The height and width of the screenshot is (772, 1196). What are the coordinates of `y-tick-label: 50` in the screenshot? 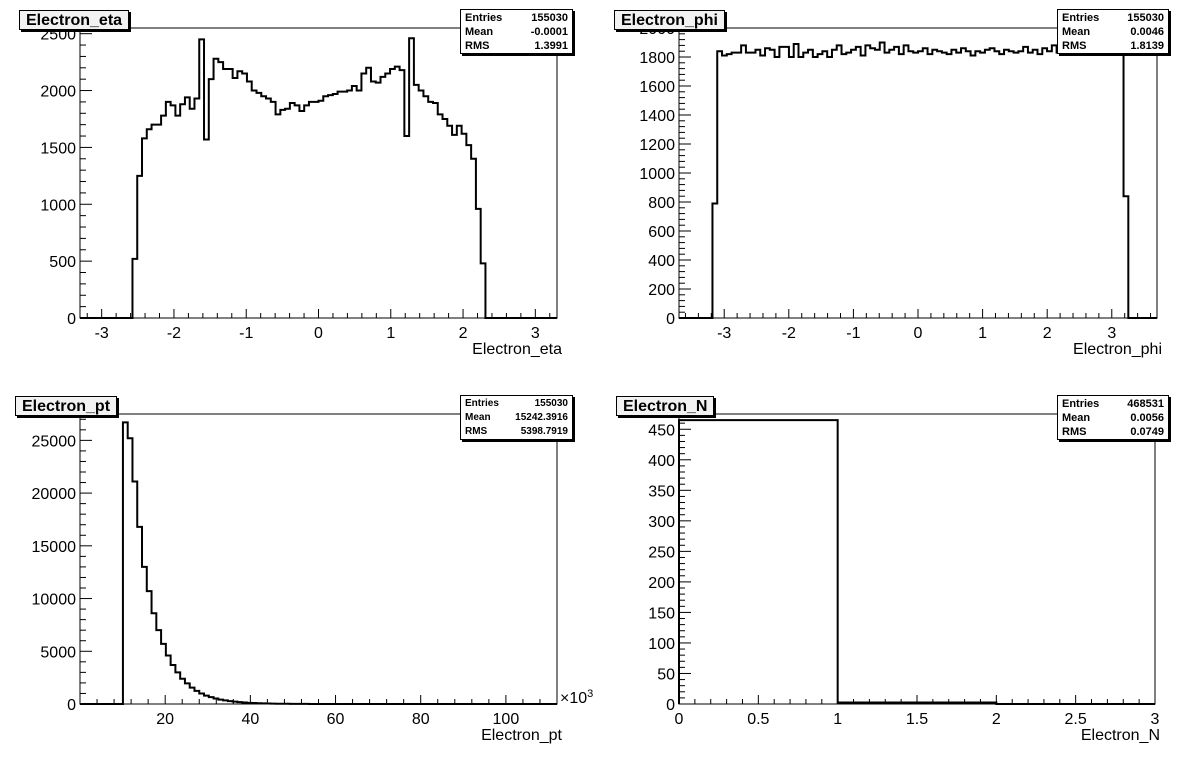 It's located at (666, 674).